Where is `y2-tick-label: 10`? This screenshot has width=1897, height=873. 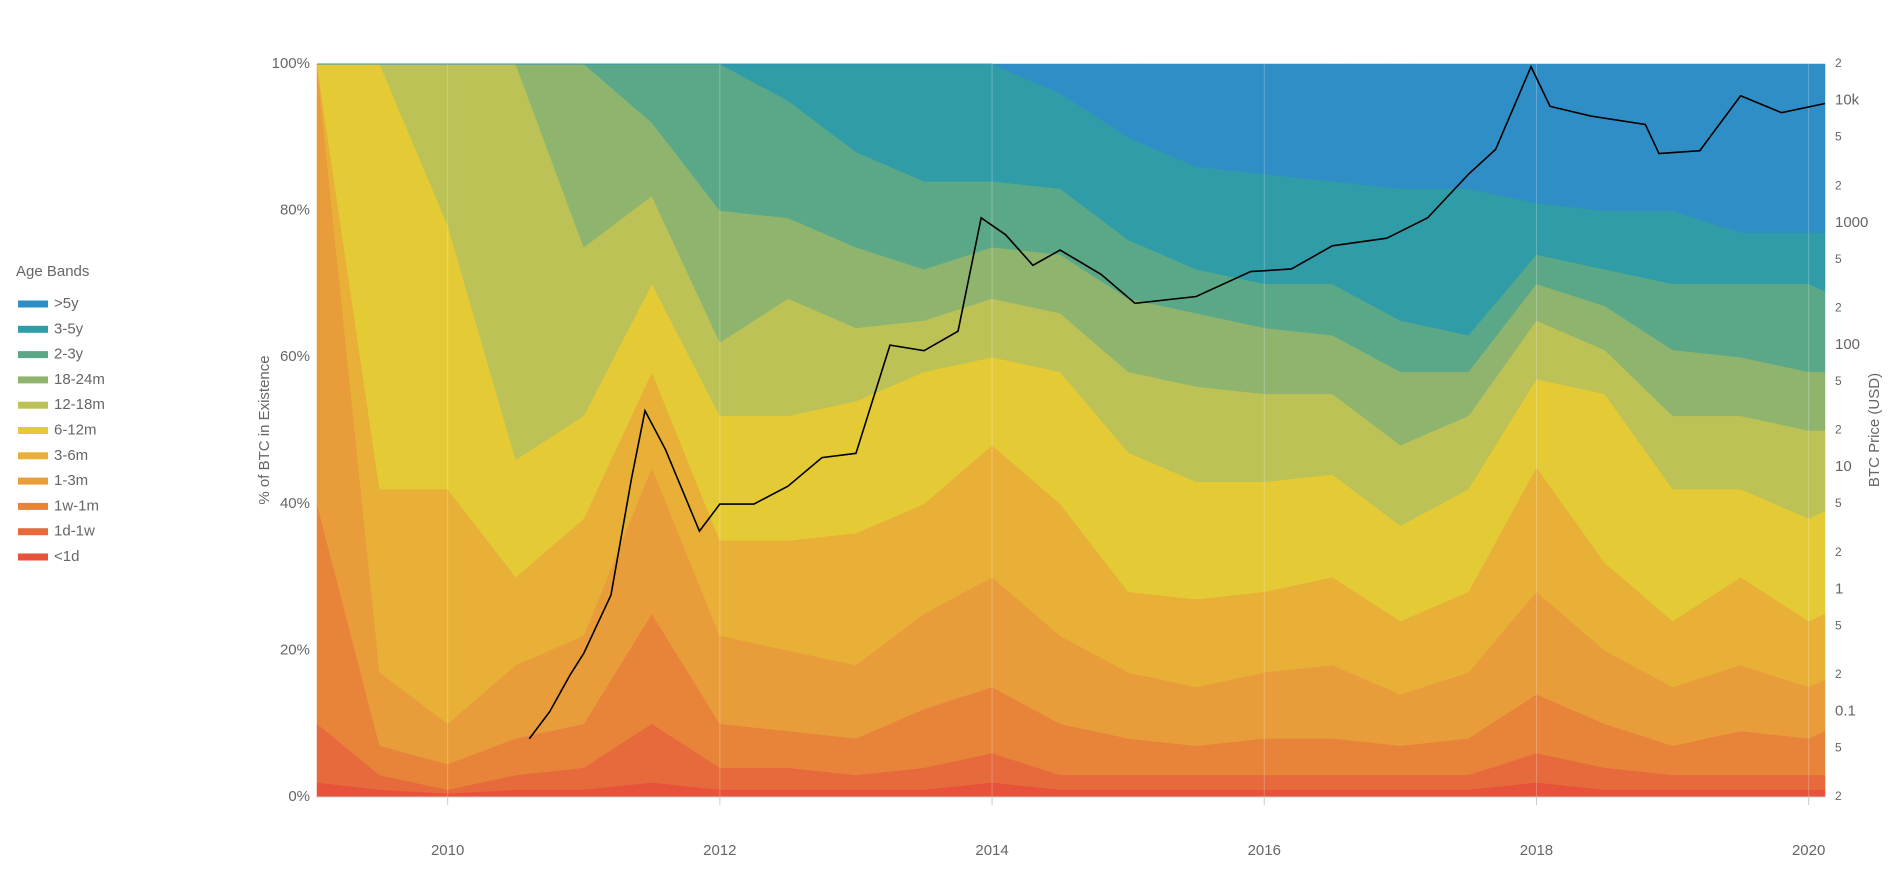 y2-tick-label: 10 is located at coordinates (1843, 466).